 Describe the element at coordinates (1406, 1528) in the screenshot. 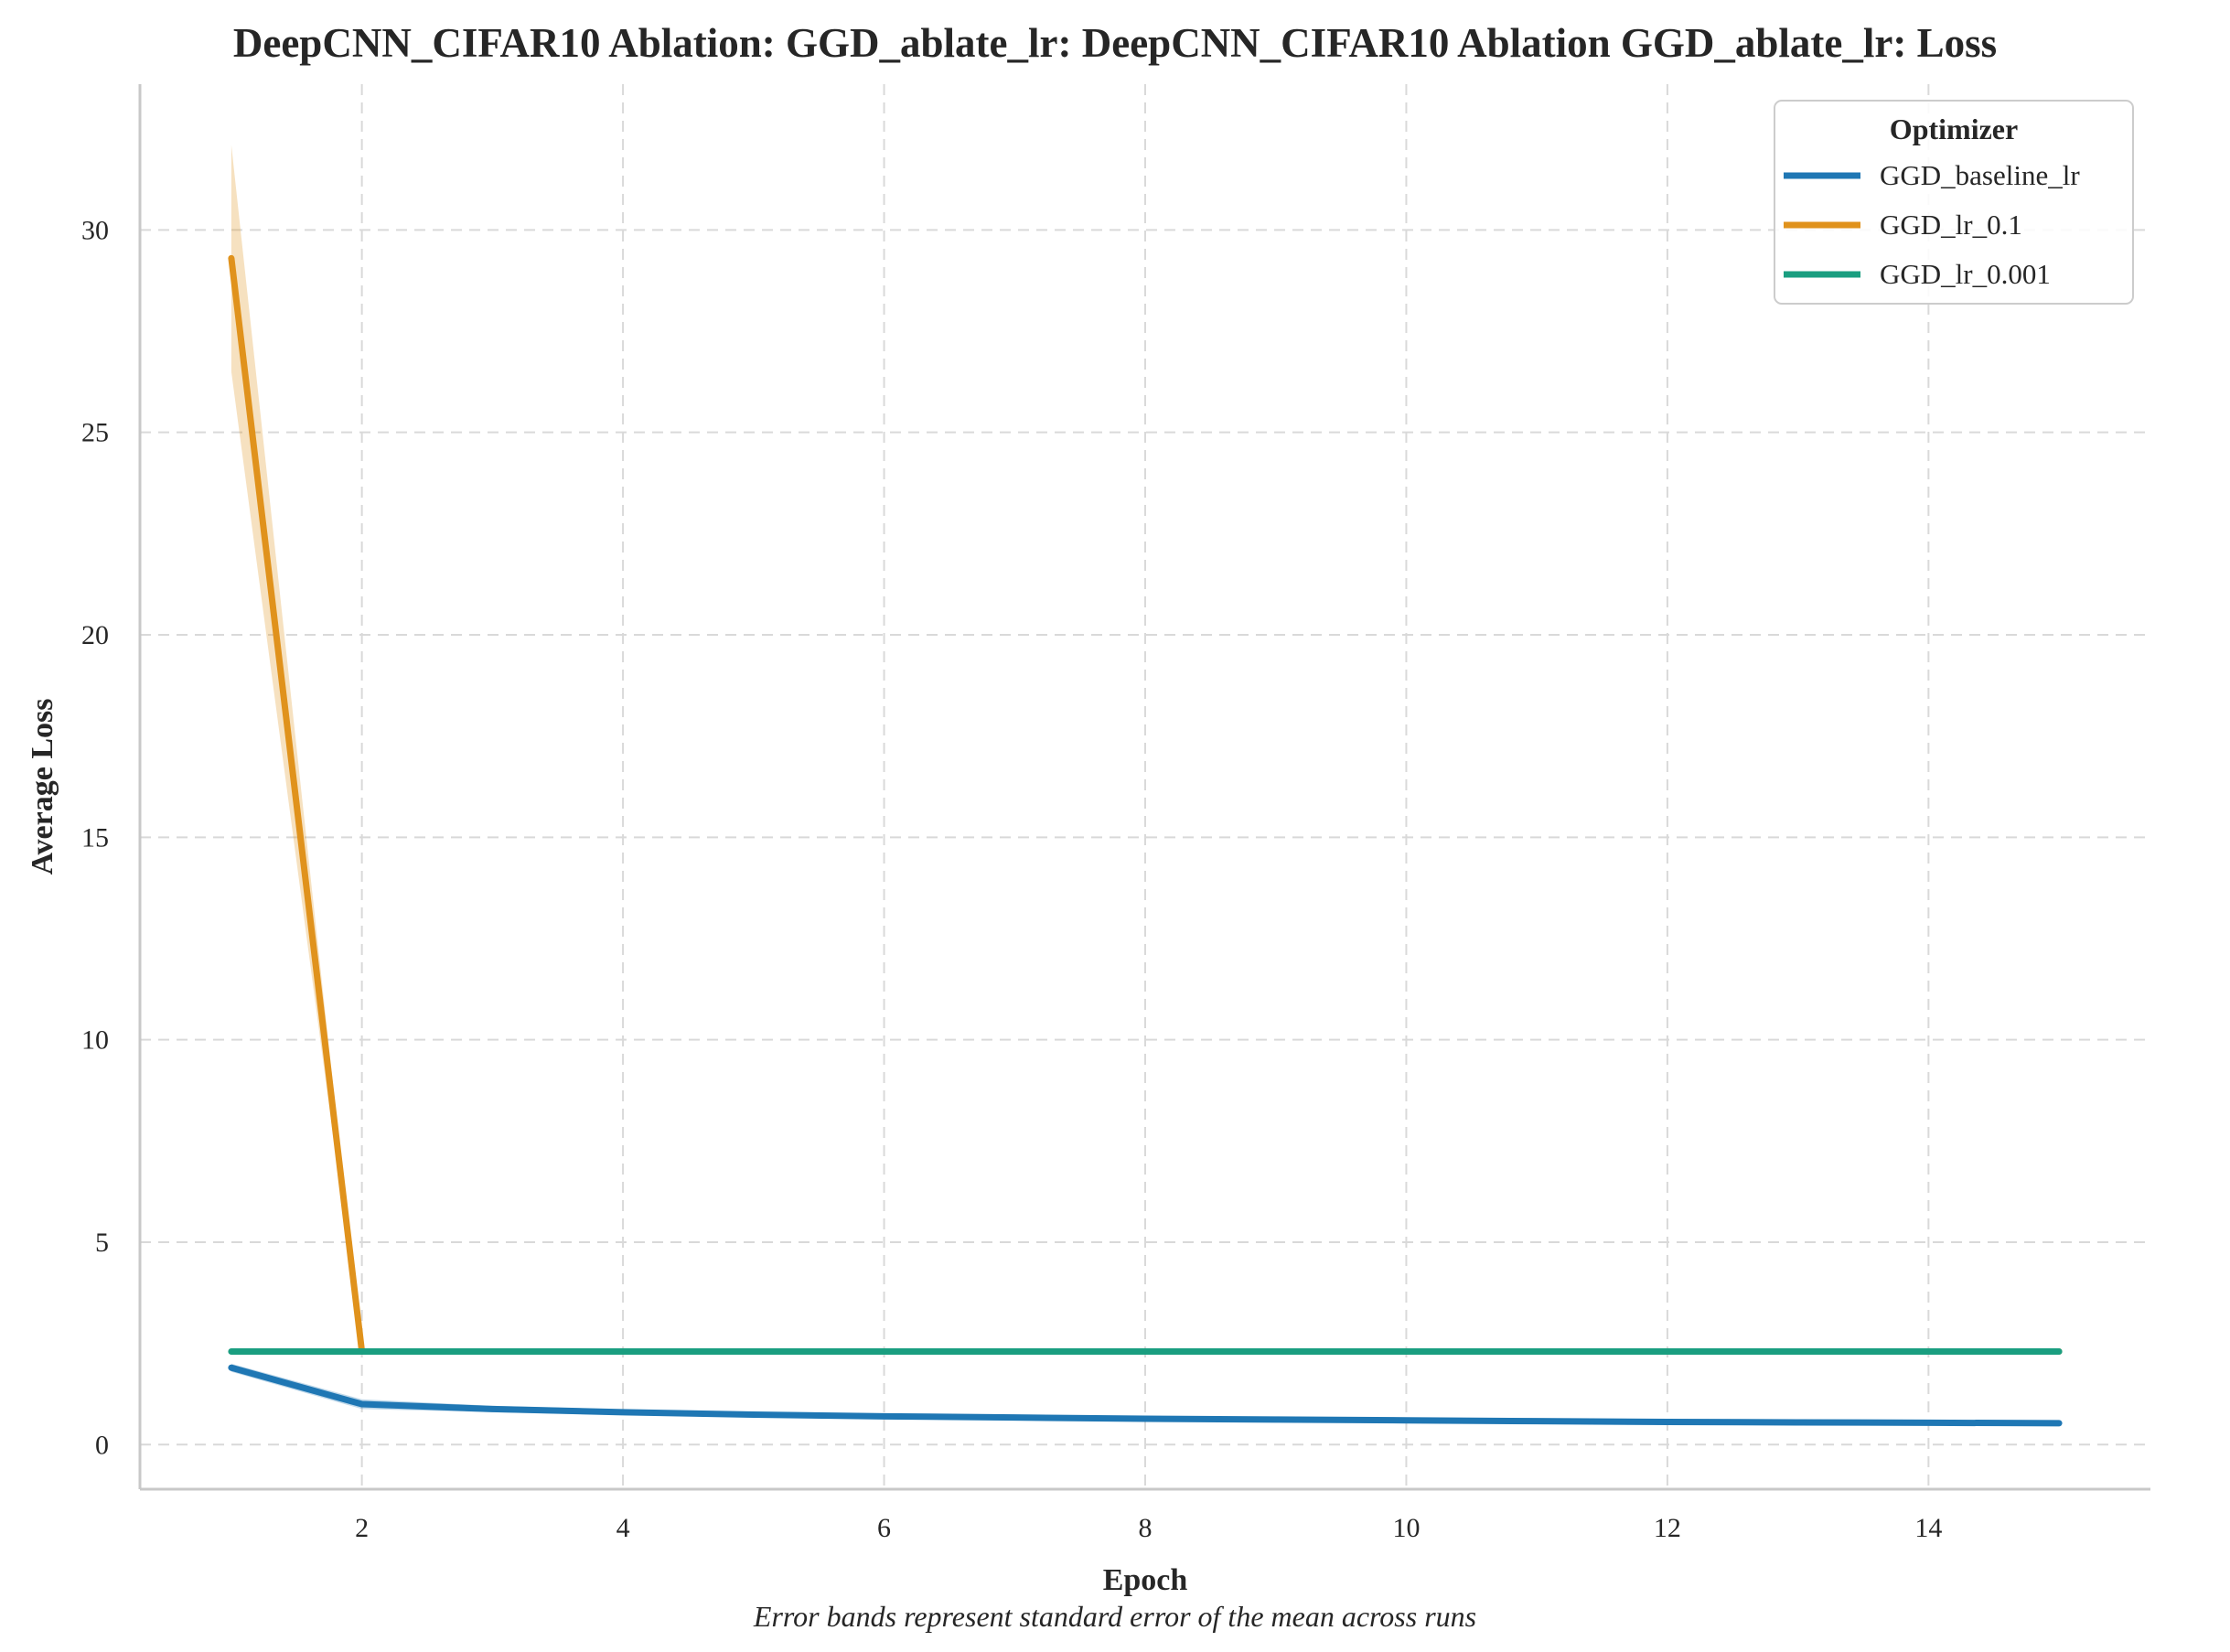

I see `x-tick-label: 10` at that location.